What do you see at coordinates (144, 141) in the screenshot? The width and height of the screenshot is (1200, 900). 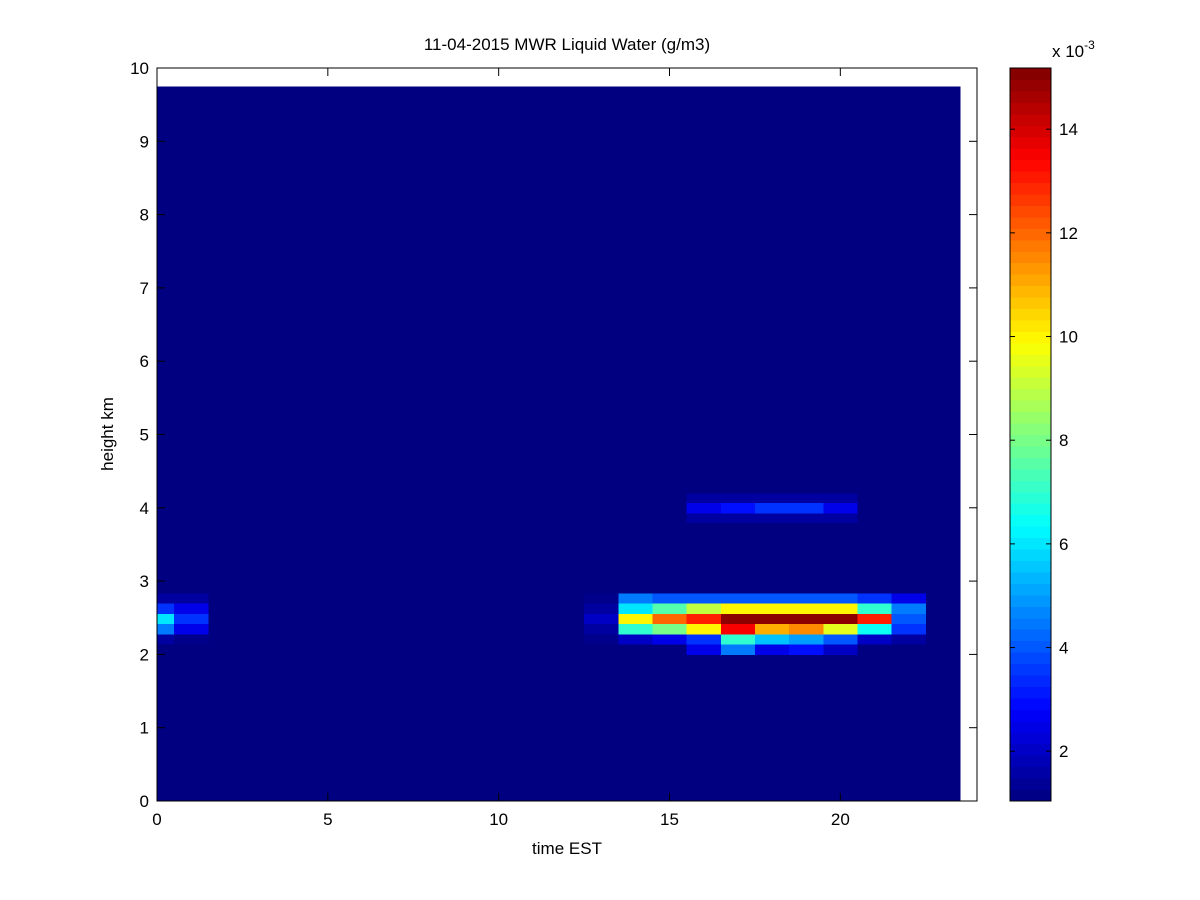 I see `y-tick-label: 9` at bounding box center [144, 141].